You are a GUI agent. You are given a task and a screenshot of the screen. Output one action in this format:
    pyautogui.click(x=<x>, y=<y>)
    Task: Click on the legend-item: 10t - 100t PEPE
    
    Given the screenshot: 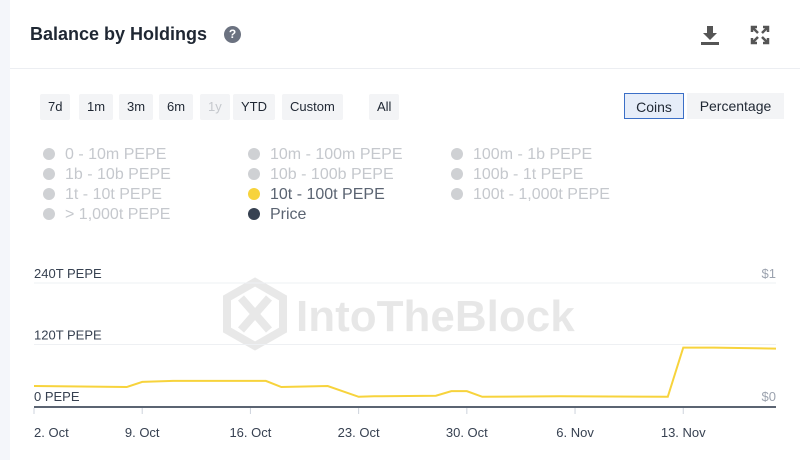 What is the action you would take?
    pyautogui.click(x=316, y=195)
    